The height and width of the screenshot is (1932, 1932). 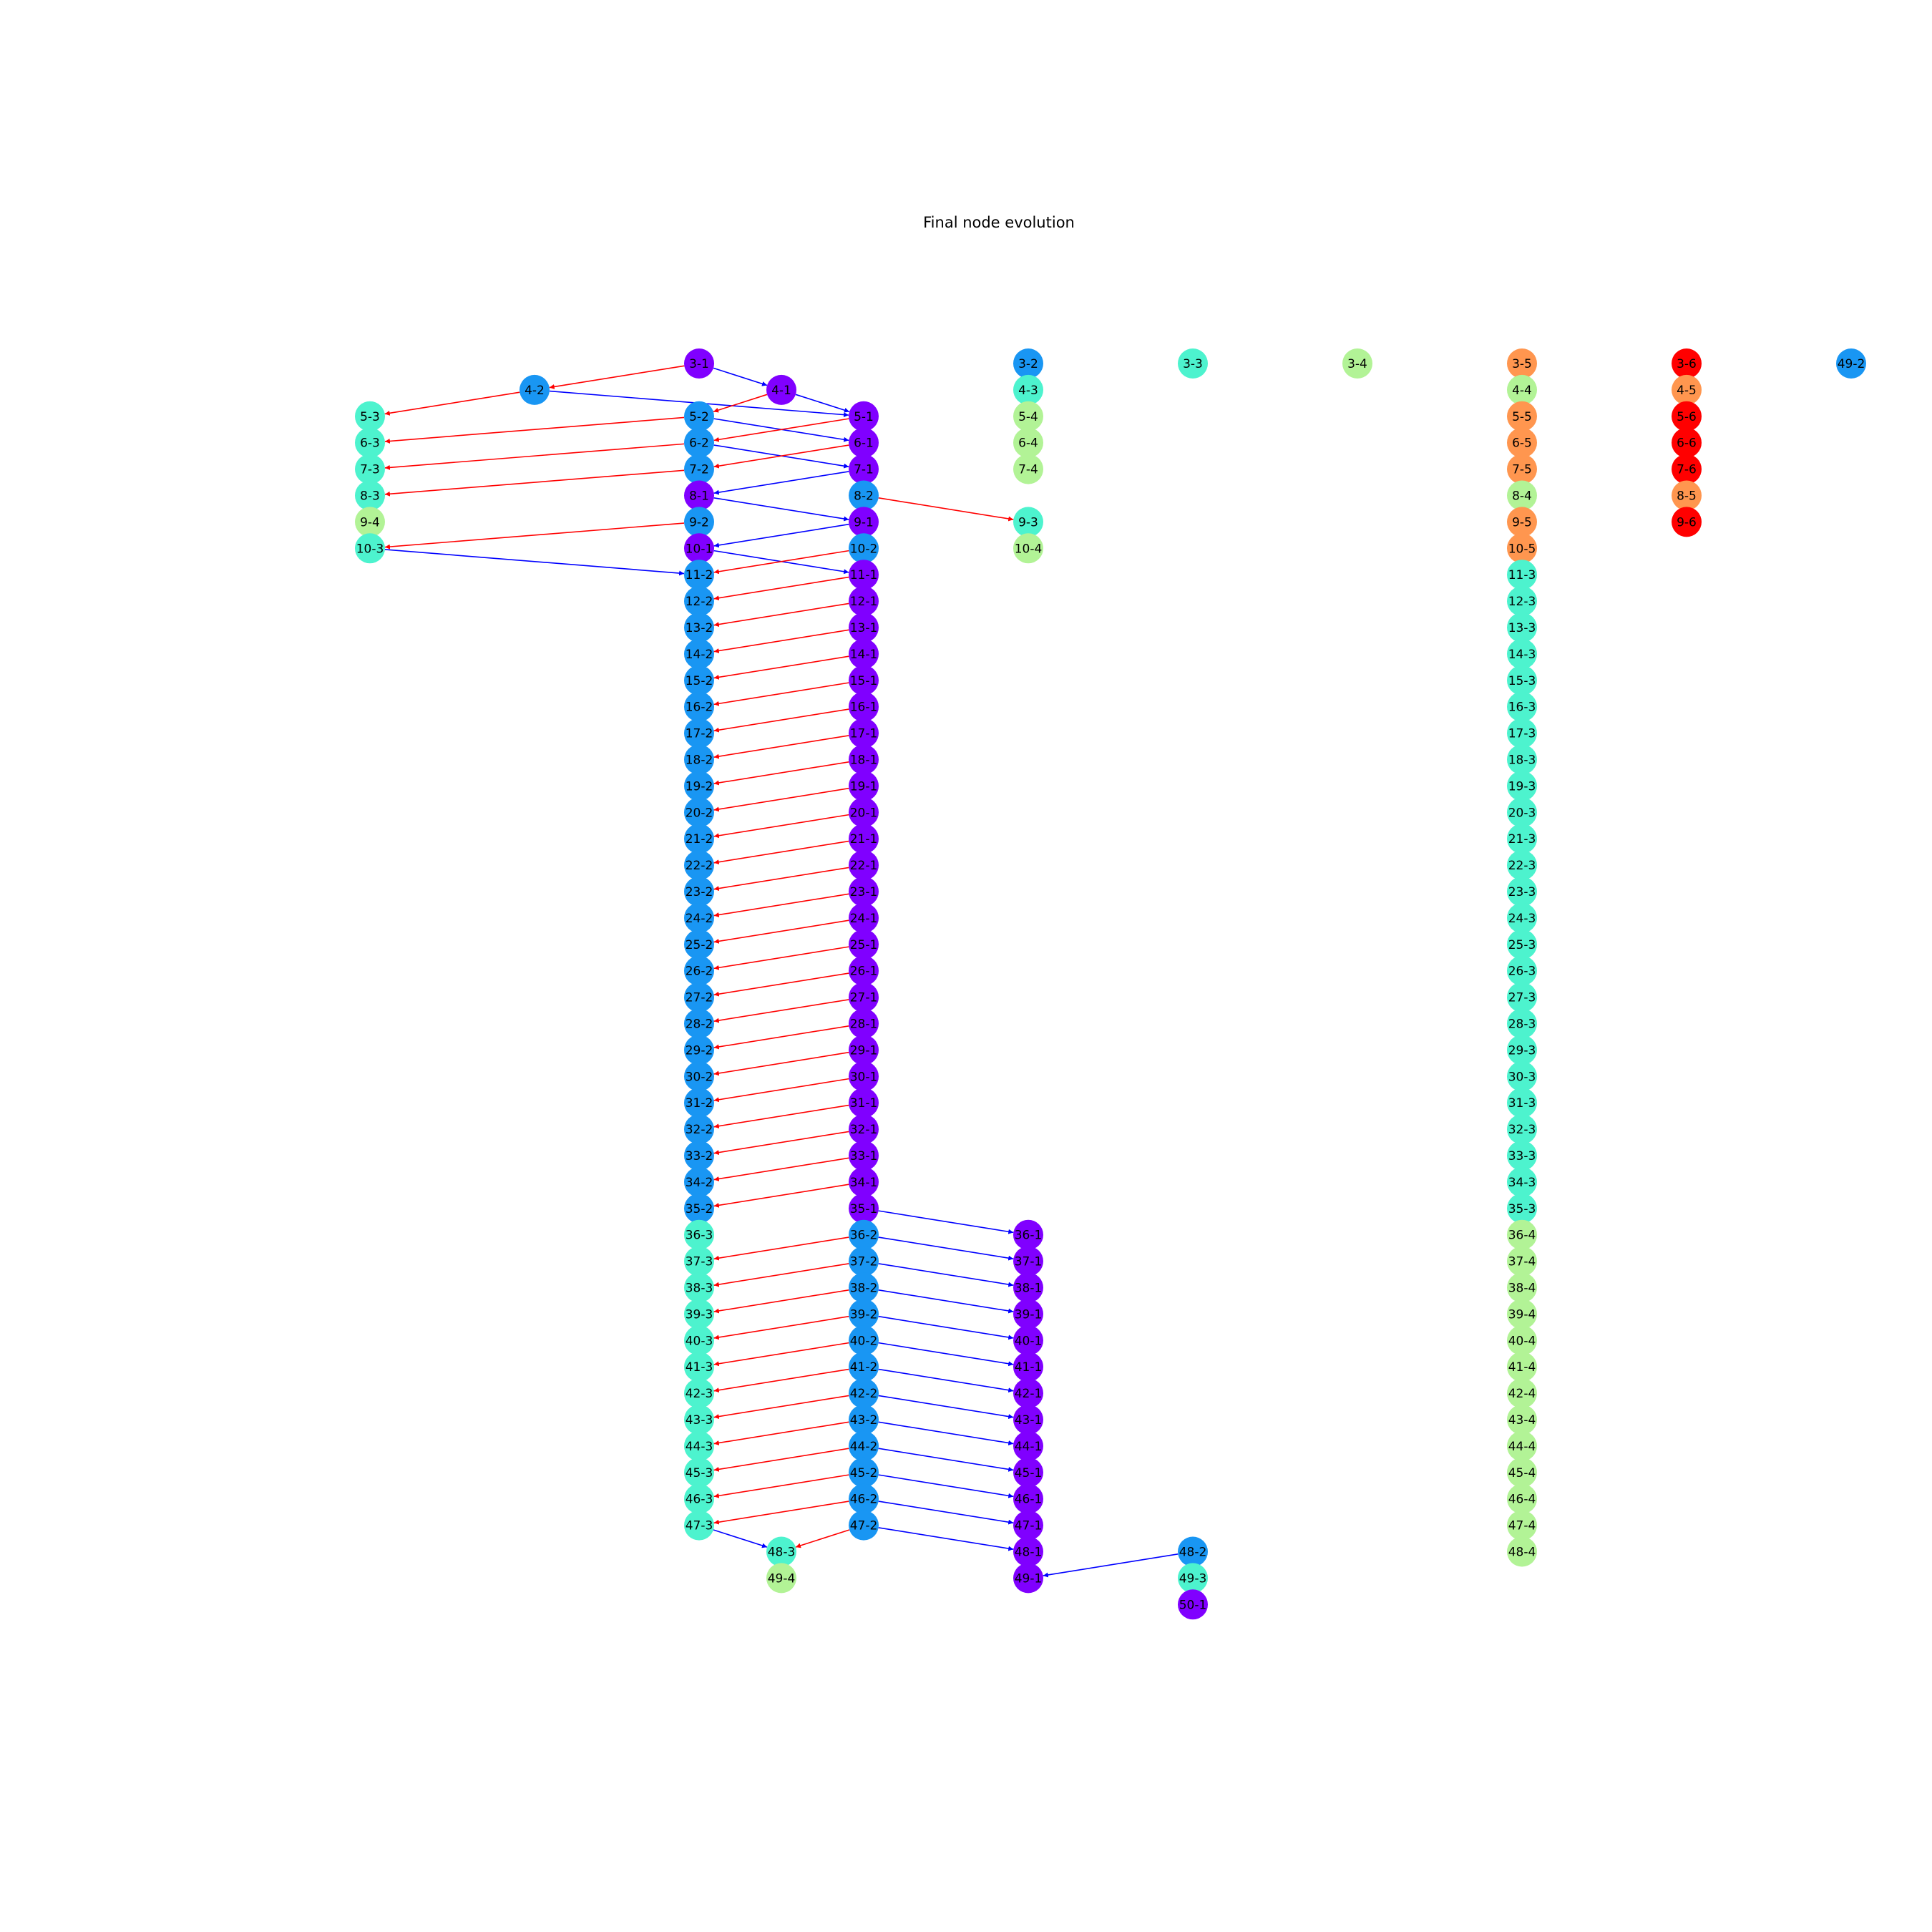 I want to click on node-38-4: 38-4, so click(x=1522, y=1287).